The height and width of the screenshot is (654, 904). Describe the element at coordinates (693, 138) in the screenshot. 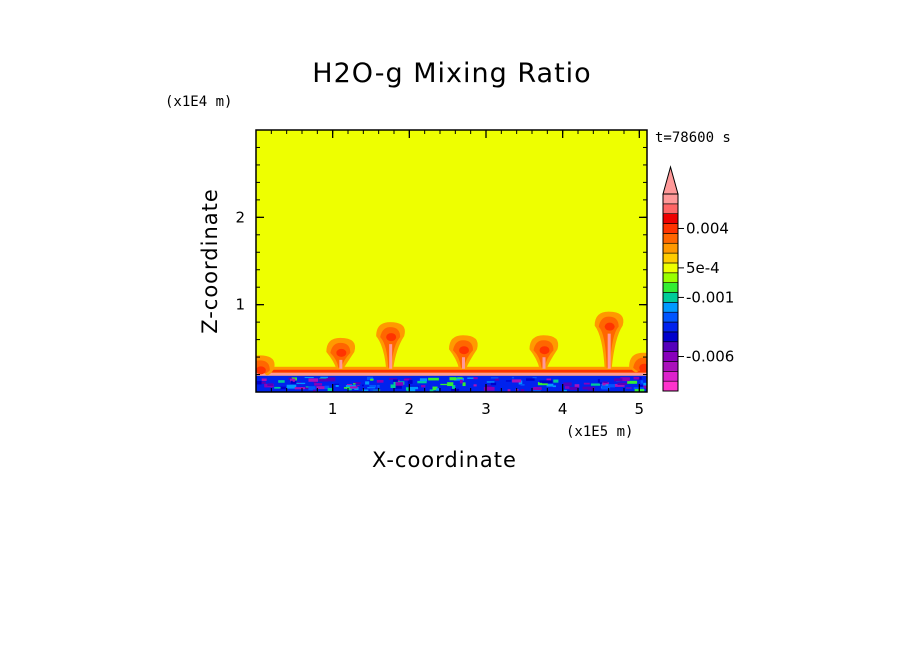

I see `time-label: t=78600 s` at that location.